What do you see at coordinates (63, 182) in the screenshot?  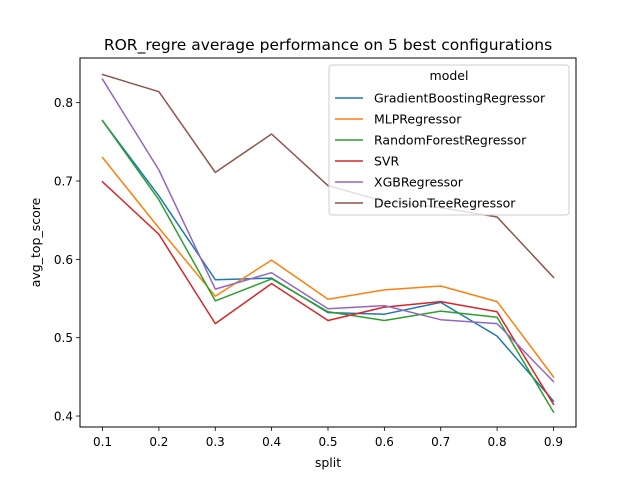 I see `y-tick-label: 0.7` at bounding box center [63, 182].